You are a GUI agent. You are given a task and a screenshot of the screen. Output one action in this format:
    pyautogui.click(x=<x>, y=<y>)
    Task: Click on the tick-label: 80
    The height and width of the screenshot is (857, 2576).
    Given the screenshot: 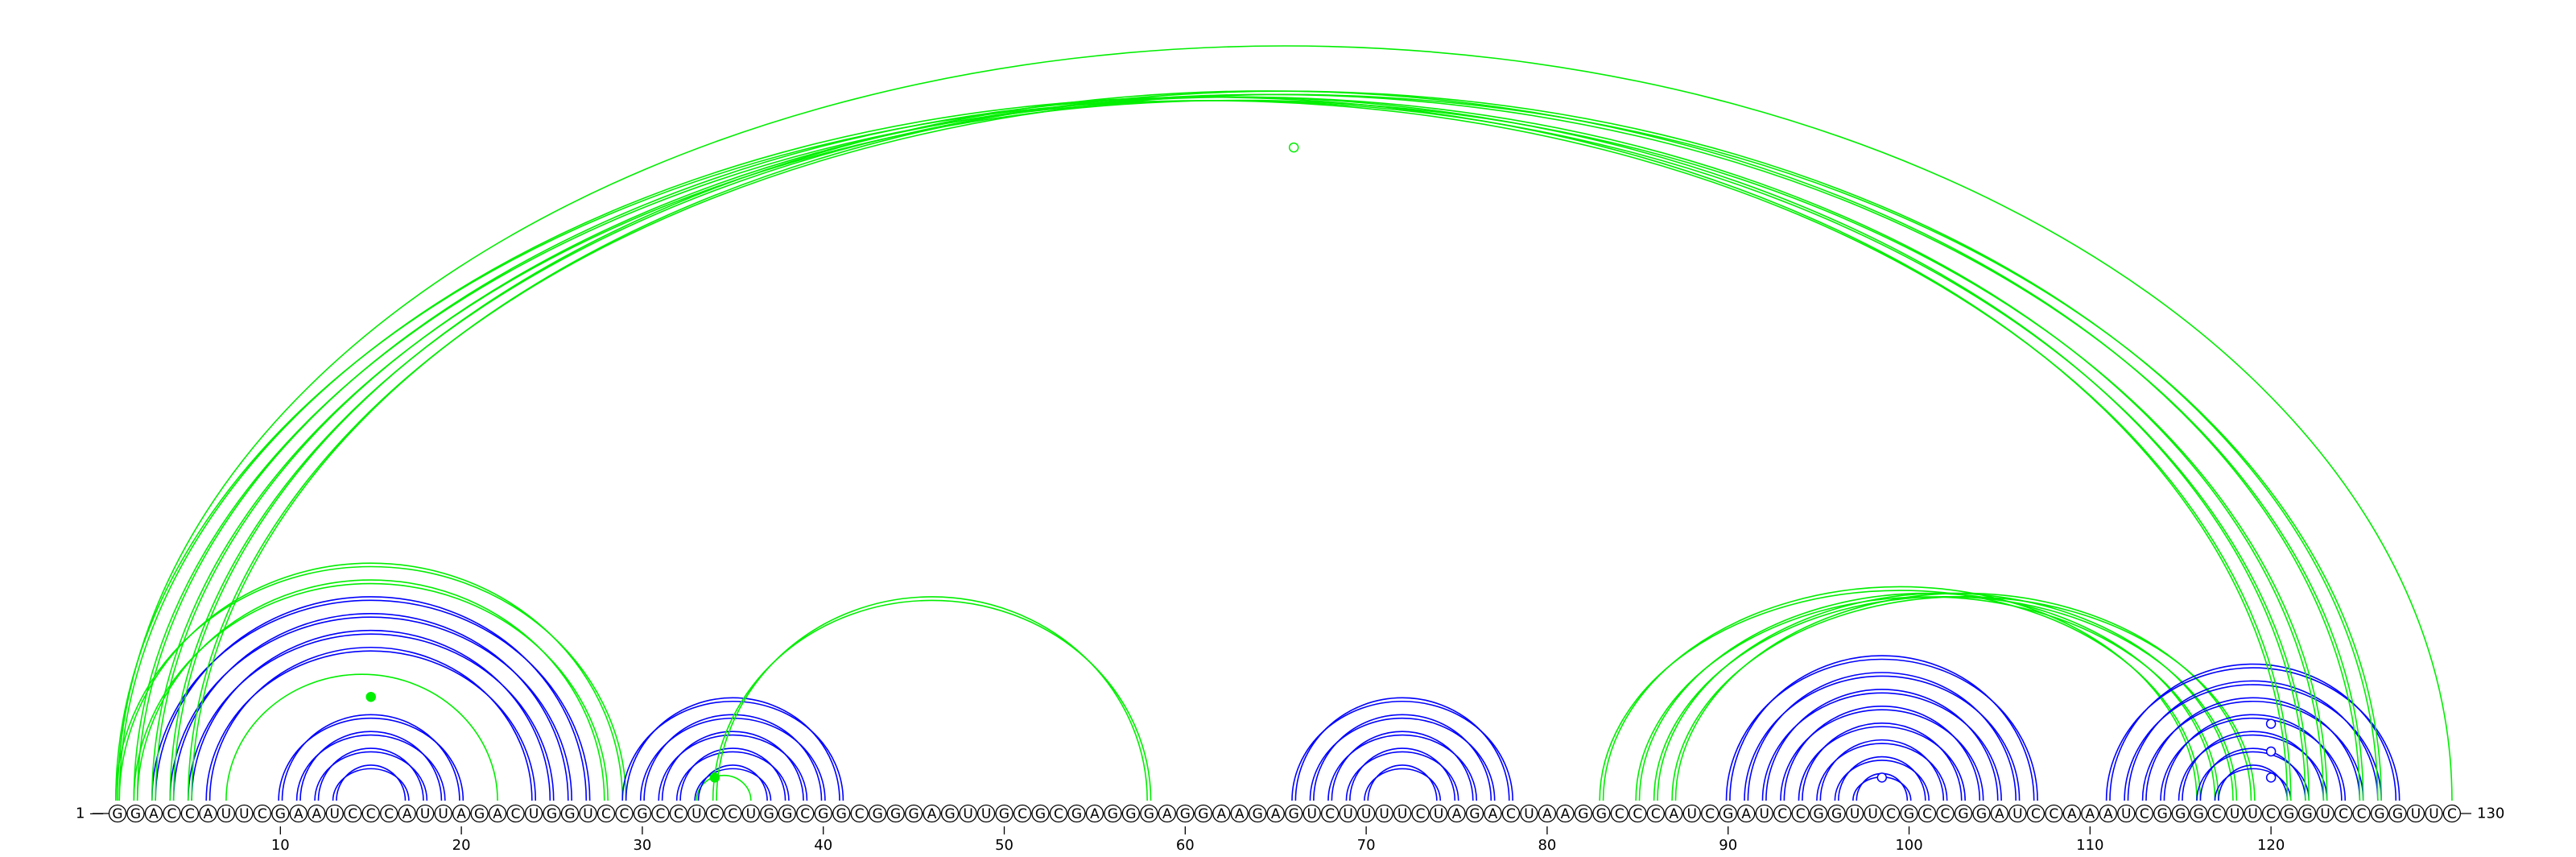 What is the action you would take?
    pyautogui.click(x=1547, y=845)
    